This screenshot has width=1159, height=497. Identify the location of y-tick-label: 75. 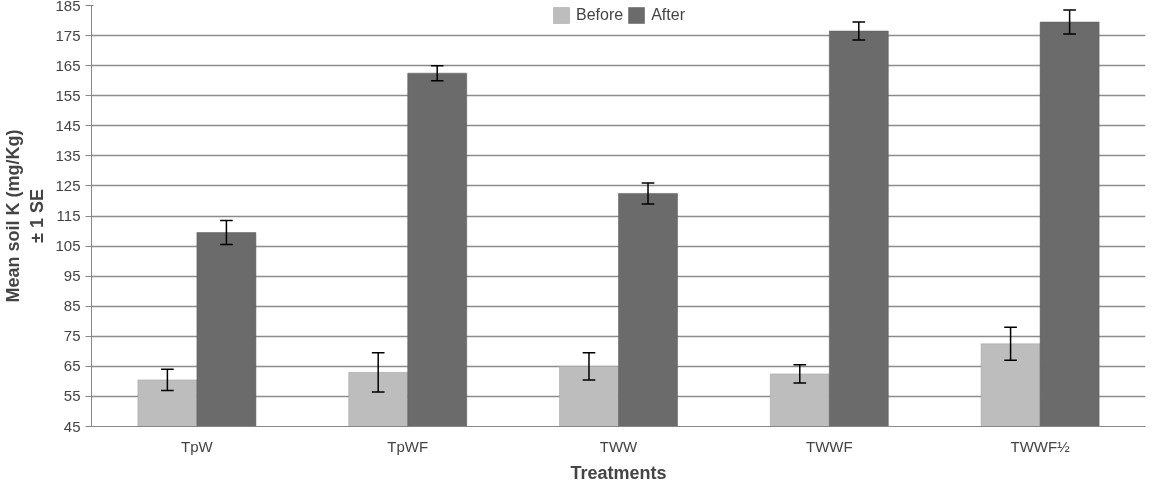
(72, 336).